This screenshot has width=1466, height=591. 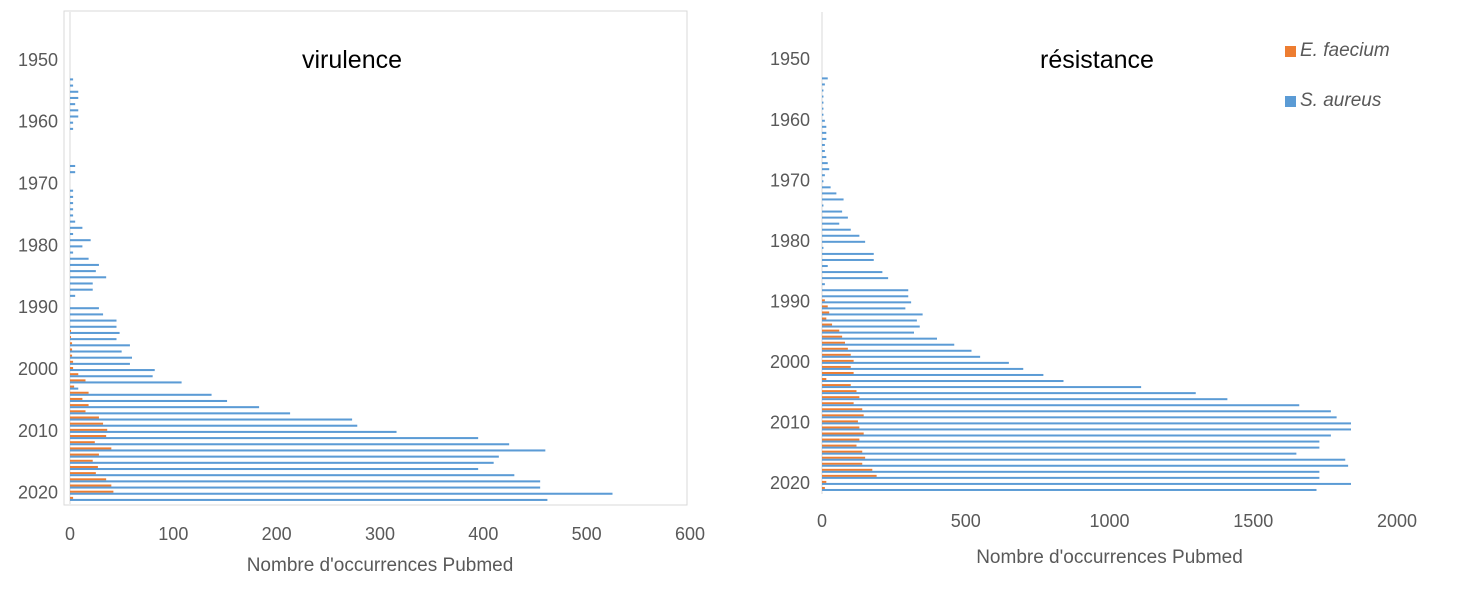 I want to click on resistance-bar-aureus-1964, so click(x=823, y=144).